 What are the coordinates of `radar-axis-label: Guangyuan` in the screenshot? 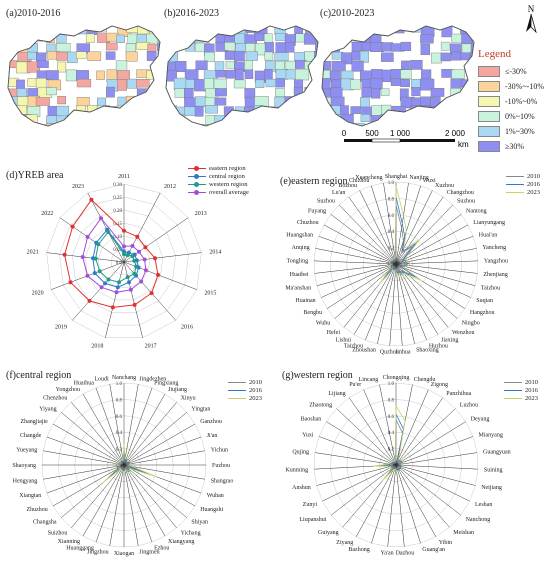 It's located at (497, 453).